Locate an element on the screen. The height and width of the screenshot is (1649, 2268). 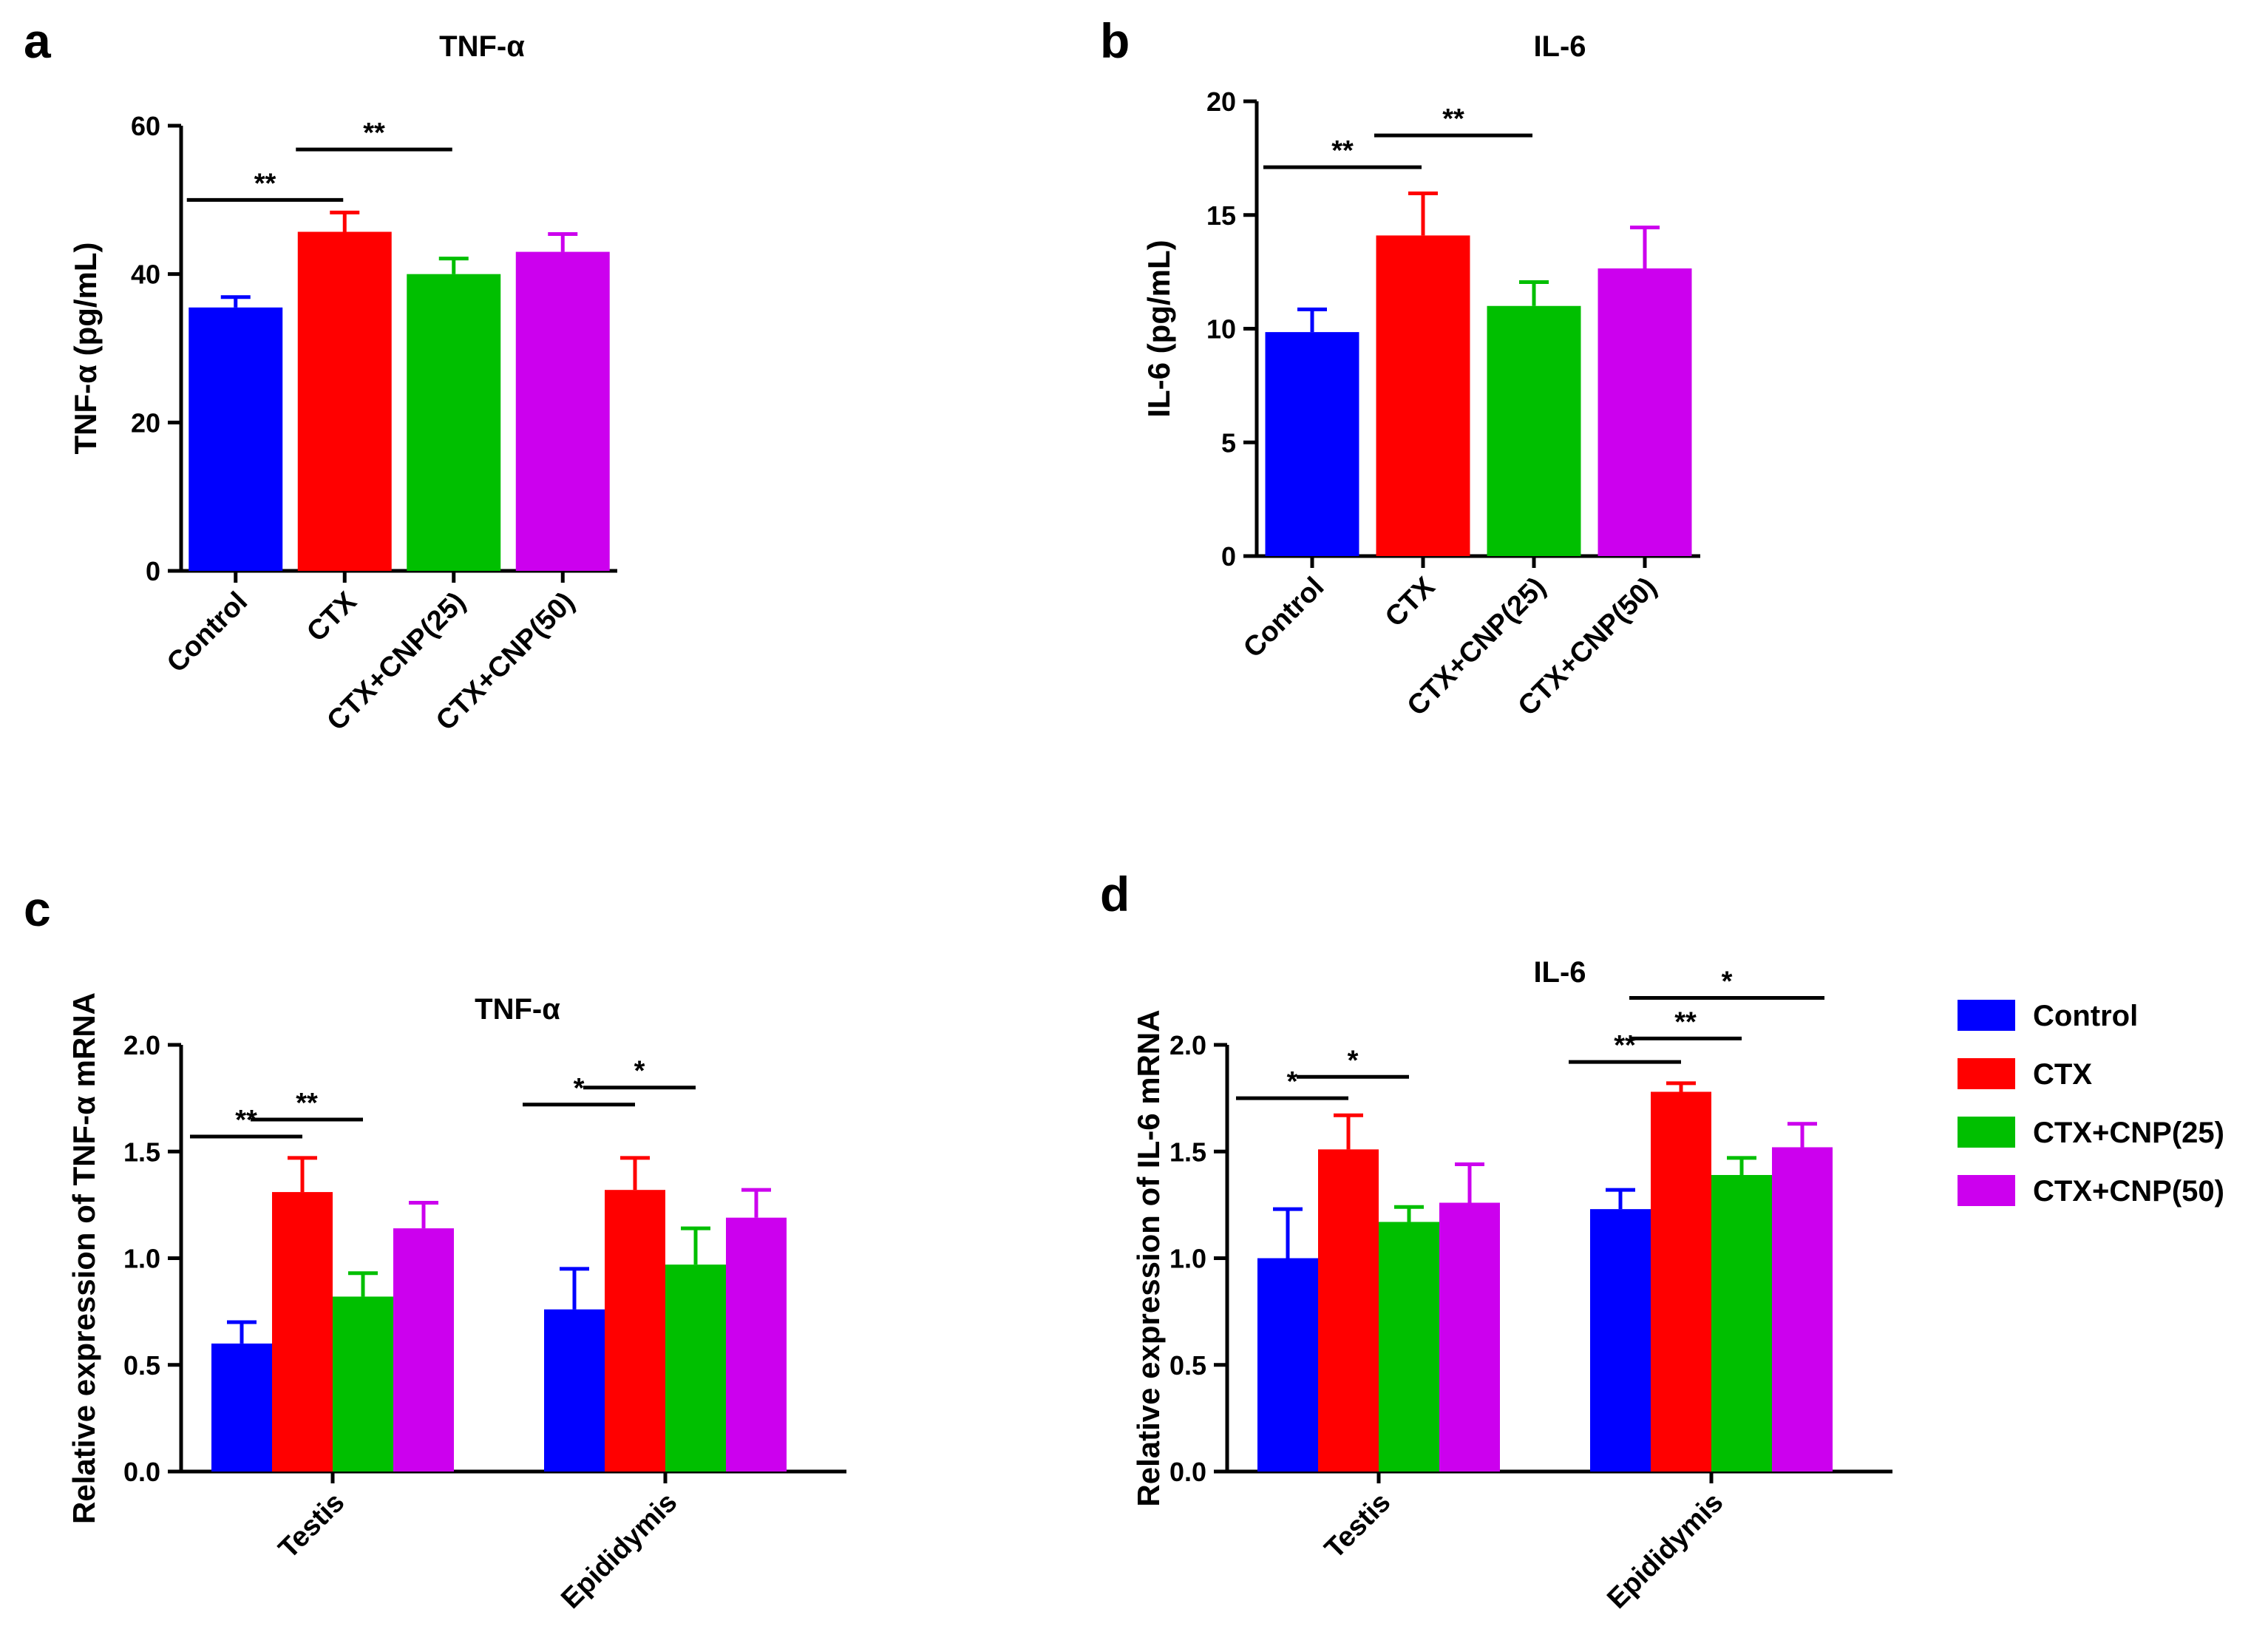
legend: Control CTX CTX+CNP(25) CTX+CNP(50) is located at coordinates (2091, 1104).